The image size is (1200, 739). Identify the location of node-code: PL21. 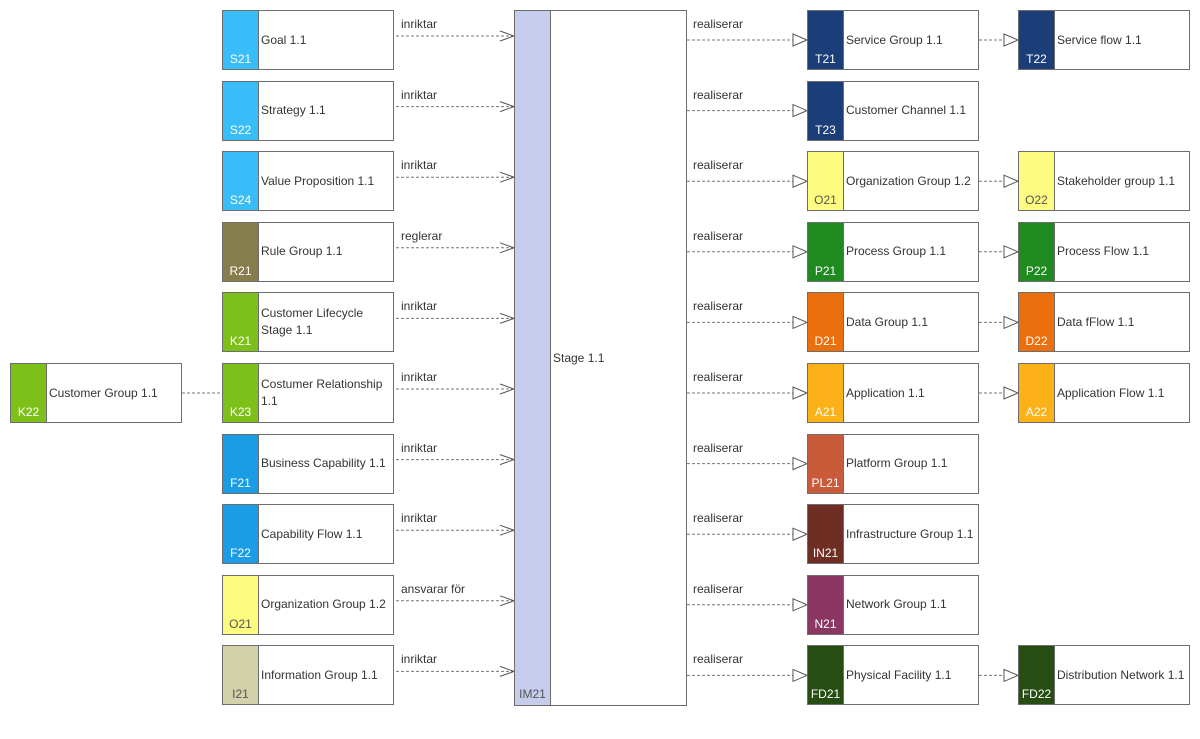
(825, 482).